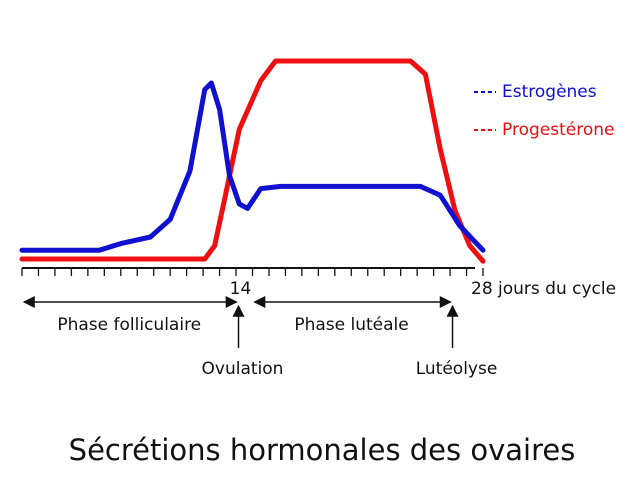  Describe the element at coordinates (129, 325) in the screenshot. I see `phase-label: Phase folliculaire` at that location.